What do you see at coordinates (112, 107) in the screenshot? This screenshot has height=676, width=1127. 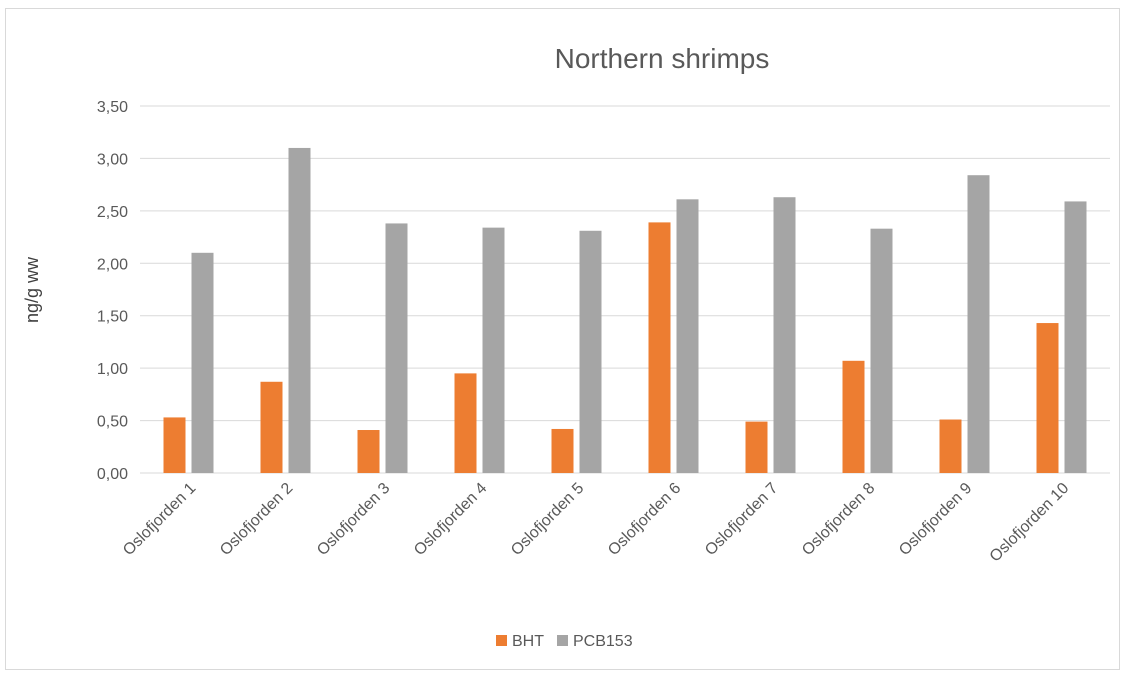 I see `y-tick-label: 3,50` at bounding box center [112, 107].